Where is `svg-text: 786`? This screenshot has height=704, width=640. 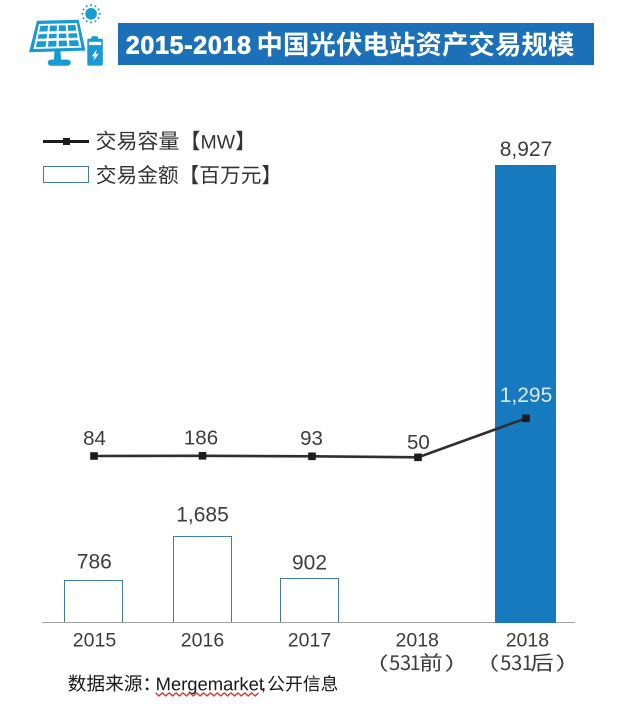 svg-text: 786 is located at coordinates (94, 561).